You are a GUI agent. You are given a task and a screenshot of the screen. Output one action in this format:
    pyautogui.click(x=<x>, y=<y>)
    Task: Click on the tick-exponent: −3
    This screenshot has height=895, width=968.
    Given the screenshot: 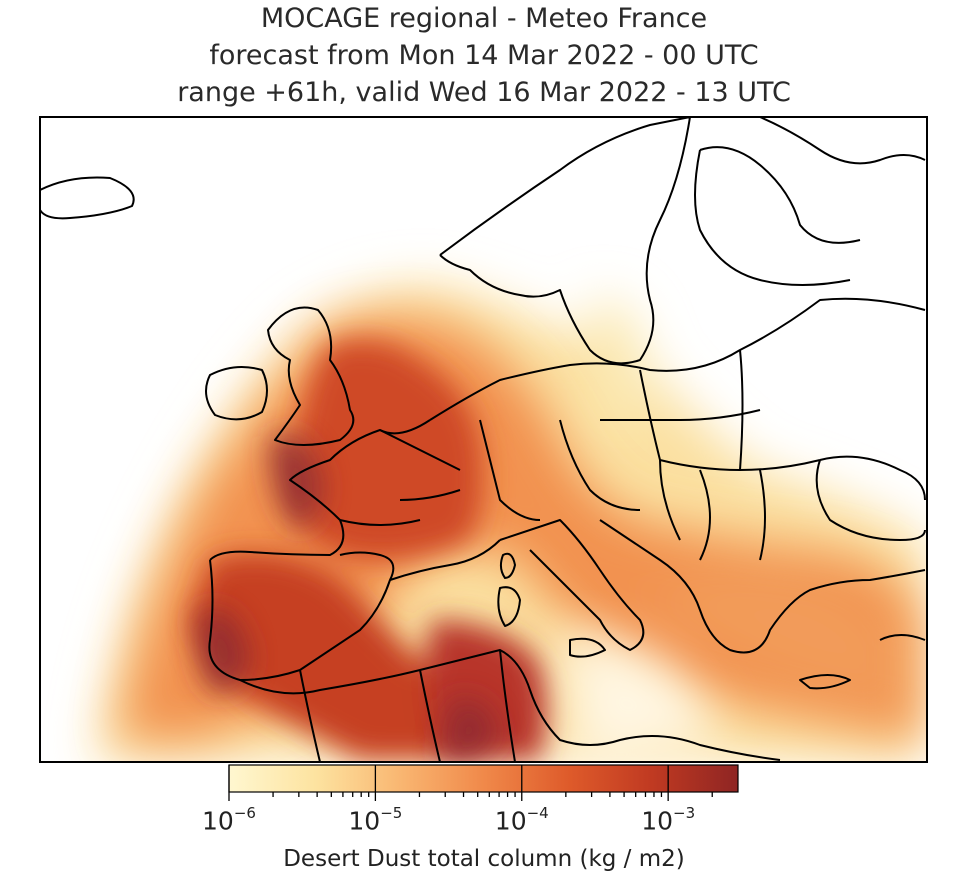 What is the action you would take?
    pyautogui.click(x=684, y=813)
    